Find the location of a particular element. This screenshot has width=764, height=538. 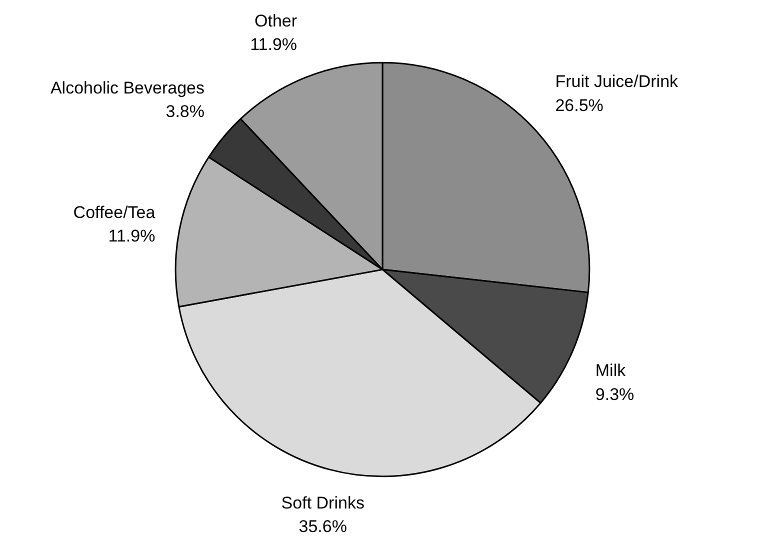

slice-label: Soft Drinks is located at coordinates (322, 502).